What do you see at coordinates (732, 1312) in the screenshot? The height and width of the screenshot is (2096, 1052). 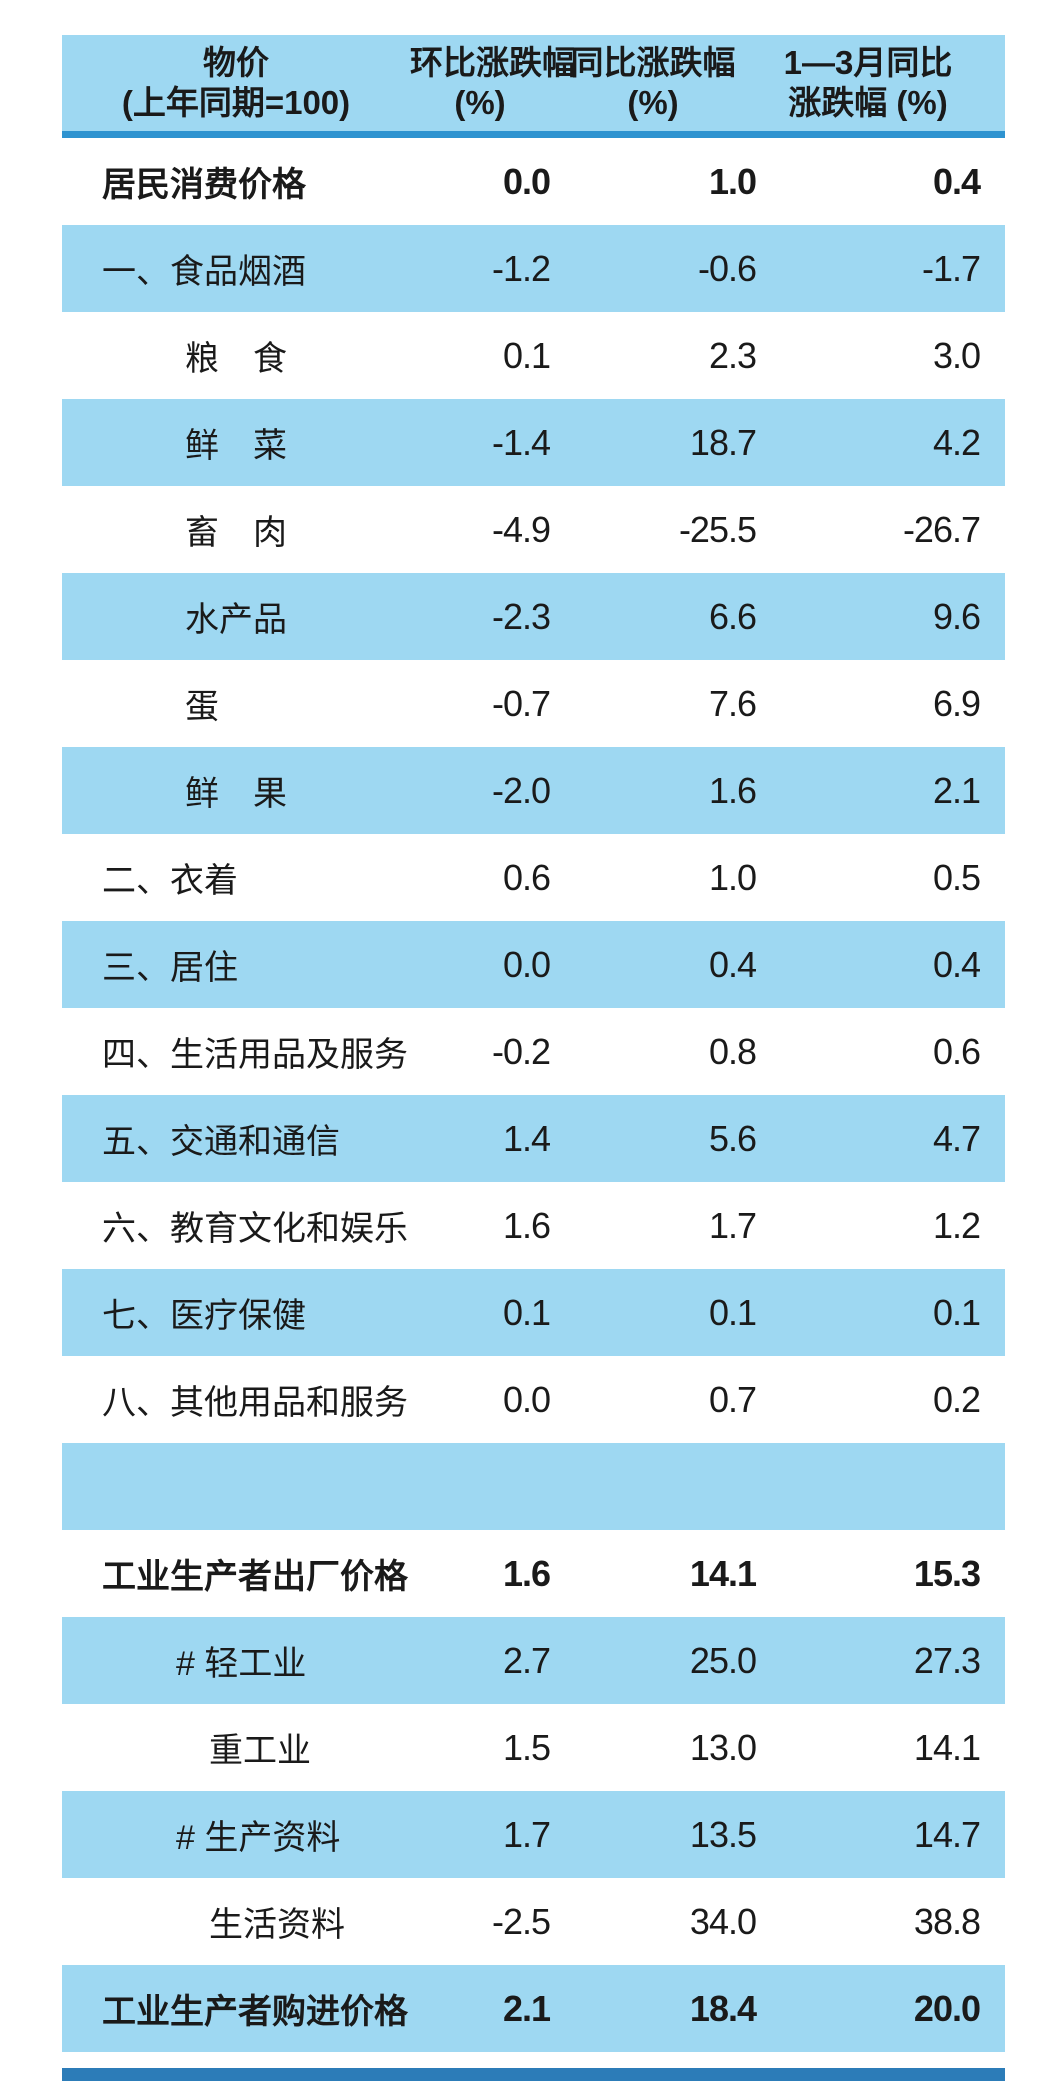 I see `cell-yoy-change: 0.1` at bounding box center [732, 1312].